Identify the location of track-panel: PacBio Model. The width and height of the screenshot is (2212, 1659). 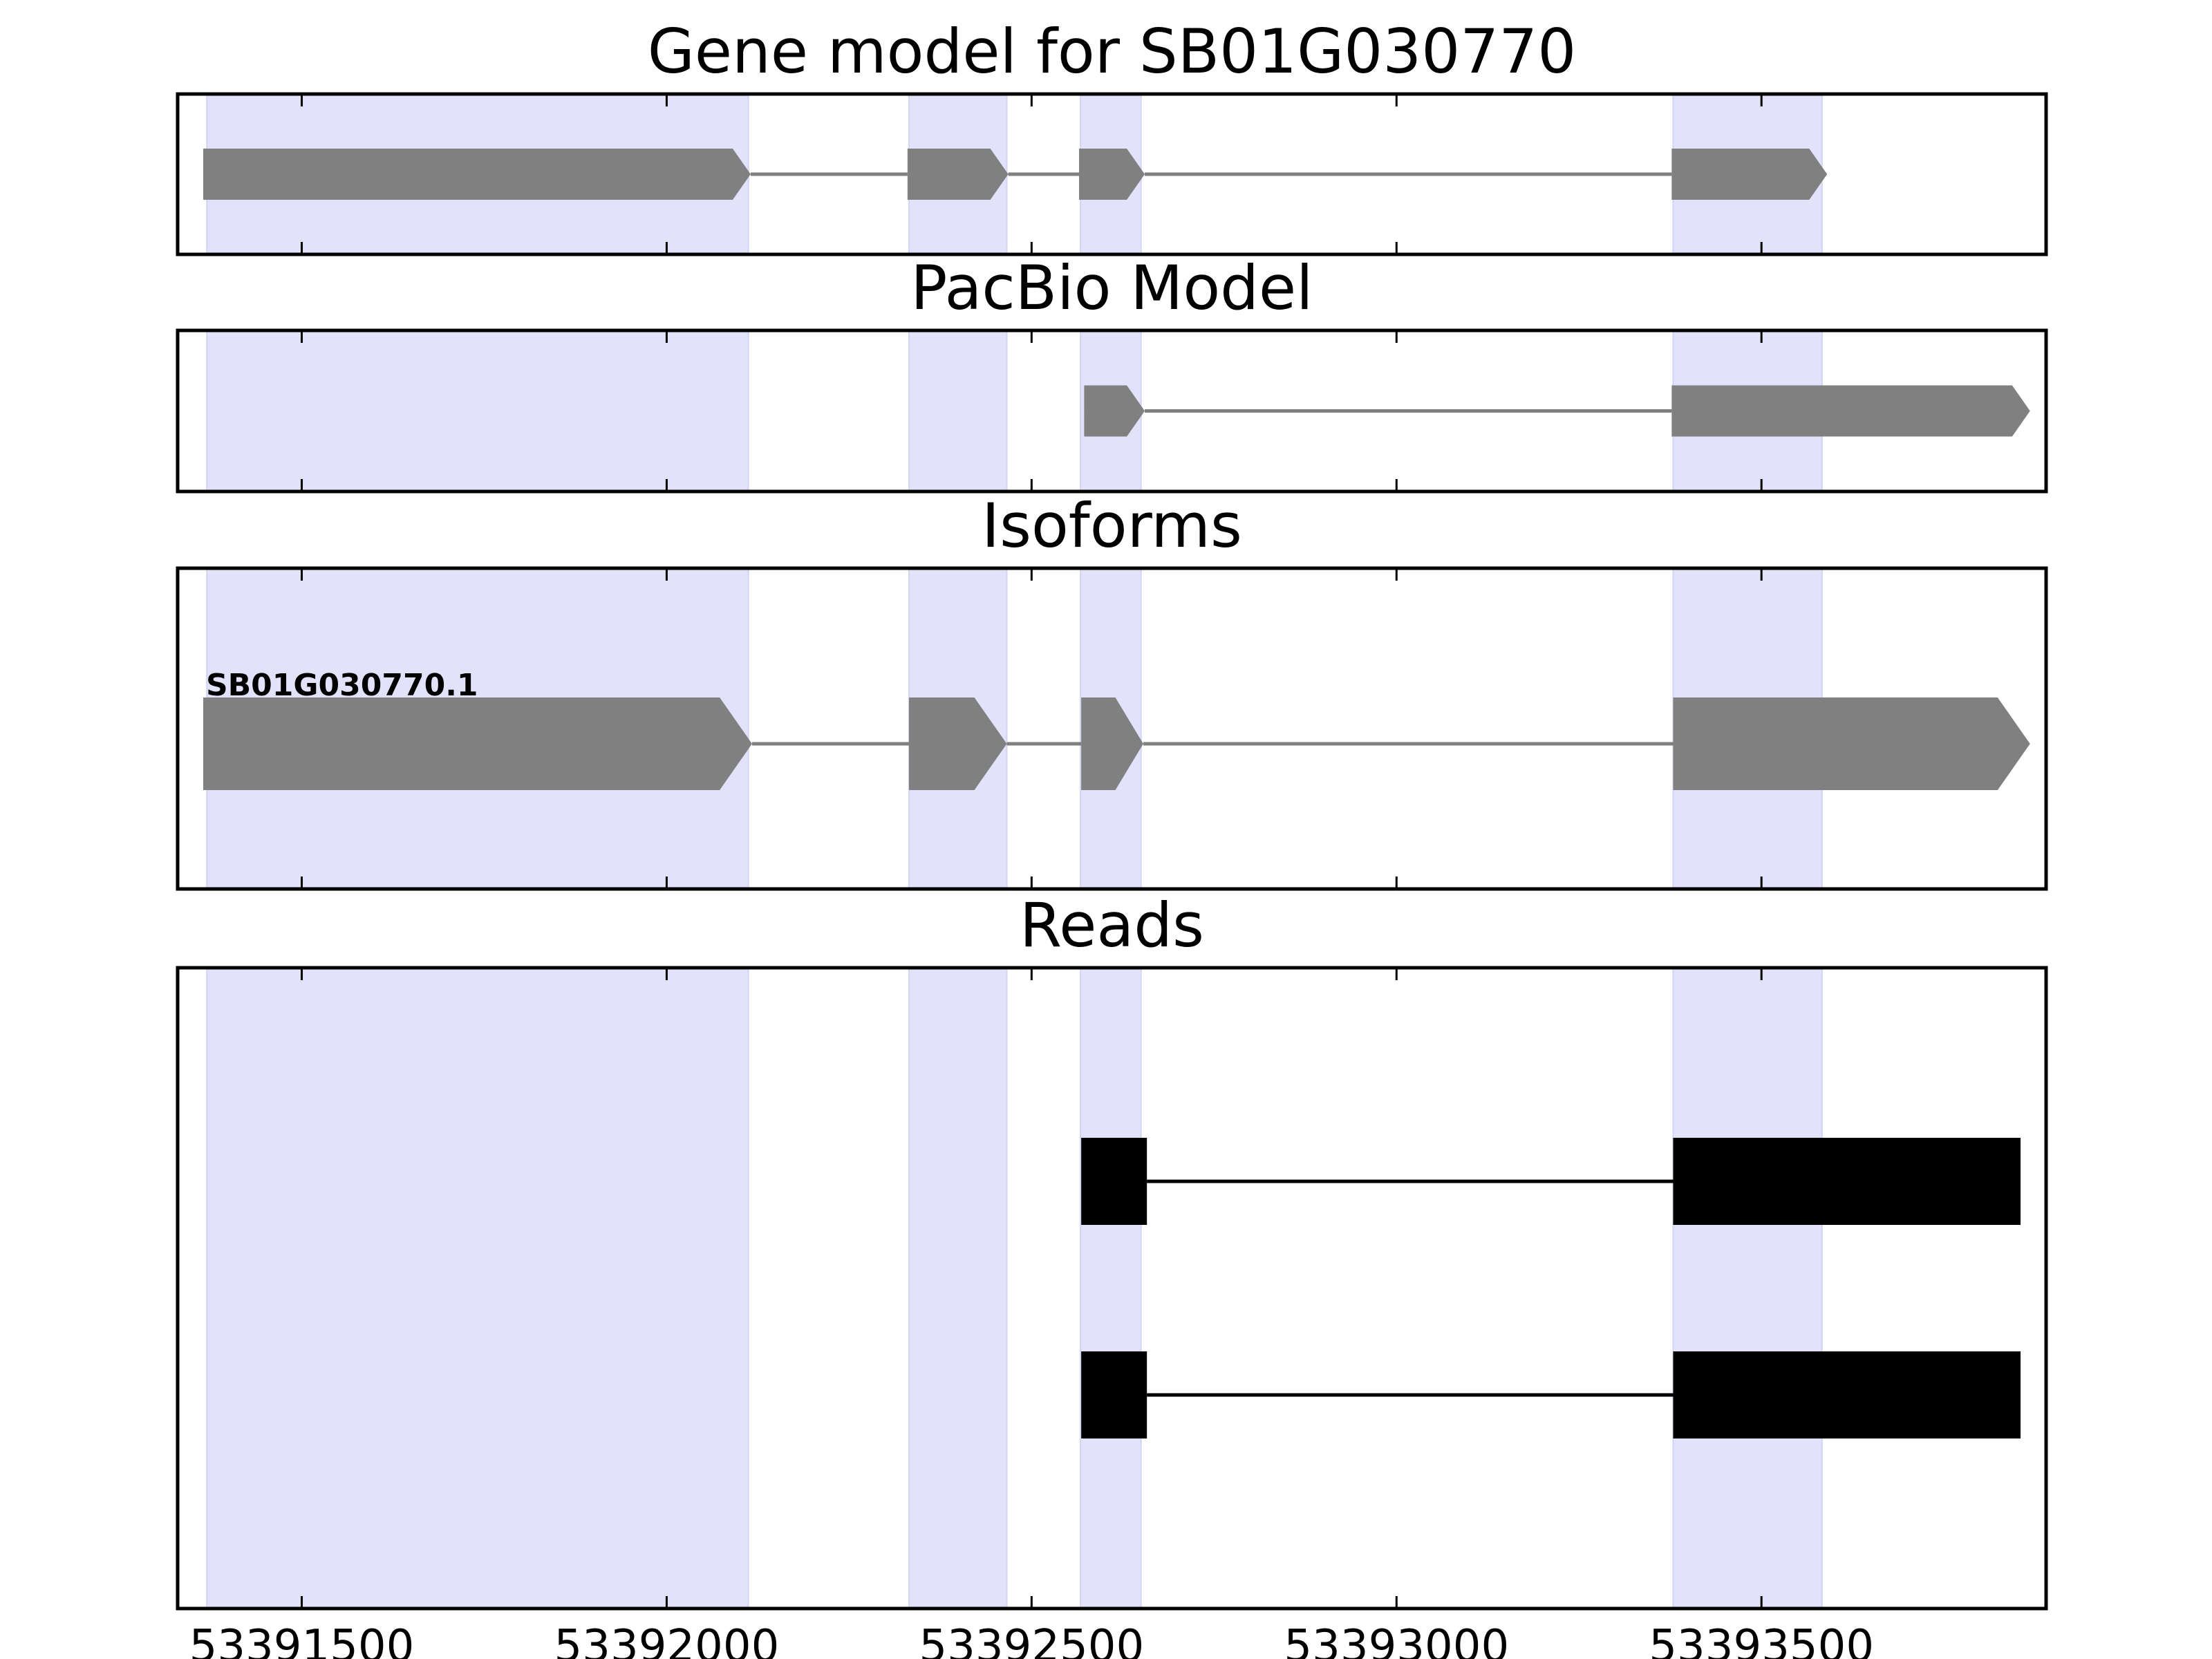
(1112, 373).